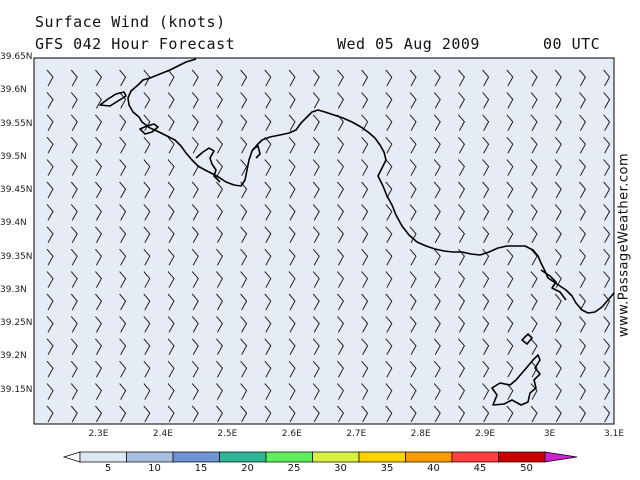  Describe the element at coordinates (201, 468) in the screenshot. I see `legend-label: 15` at that location.